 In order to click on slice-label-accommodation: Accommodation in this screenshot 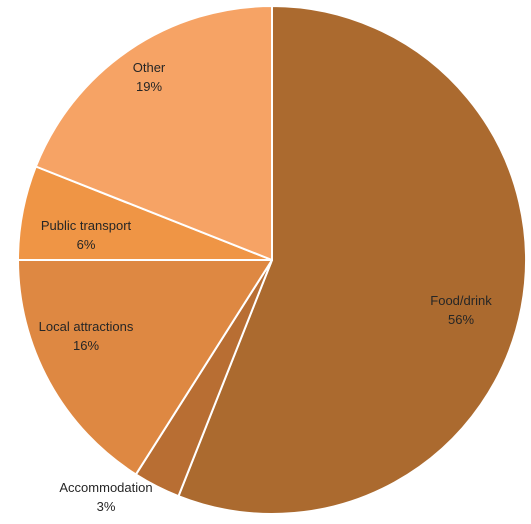, I will do `click(105, 487)`.